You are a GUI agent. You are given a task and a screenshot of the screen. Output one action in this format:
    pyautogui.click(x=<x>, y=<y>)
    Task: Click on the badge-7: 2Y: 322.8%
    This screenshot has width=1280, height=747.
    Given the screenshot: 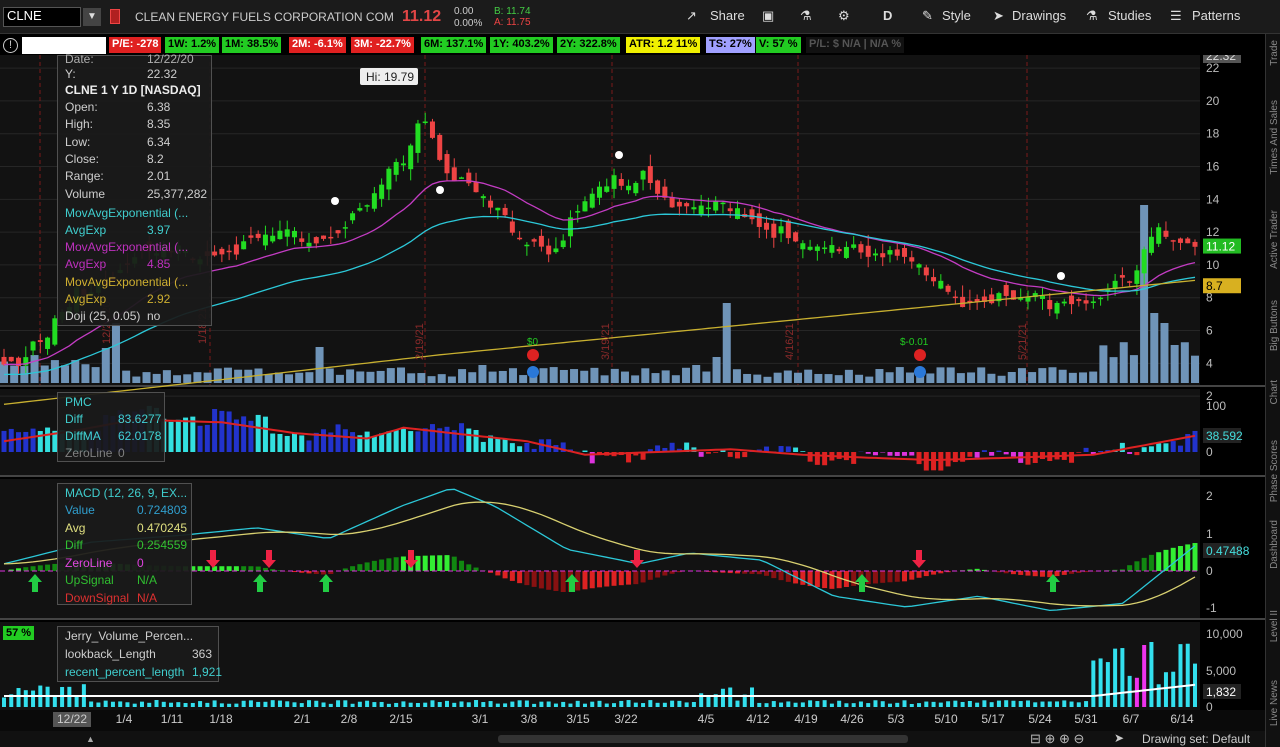 What is the action you would take?
    pyautogui.click(x=588, y=45)
    